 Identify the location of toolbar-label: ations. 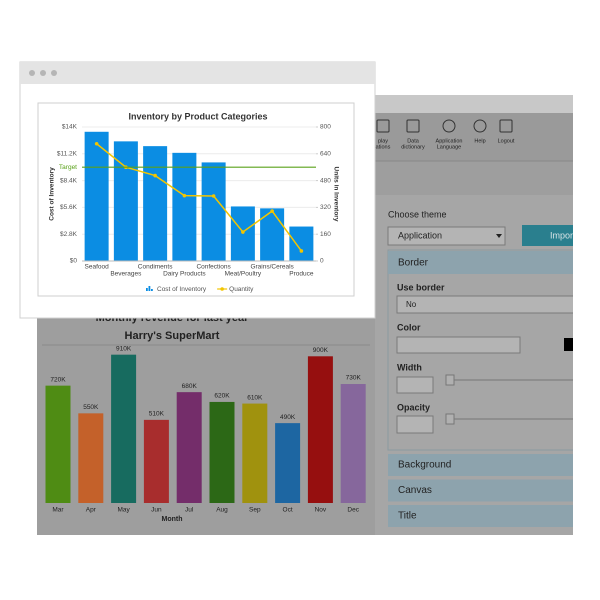
(383, 147).